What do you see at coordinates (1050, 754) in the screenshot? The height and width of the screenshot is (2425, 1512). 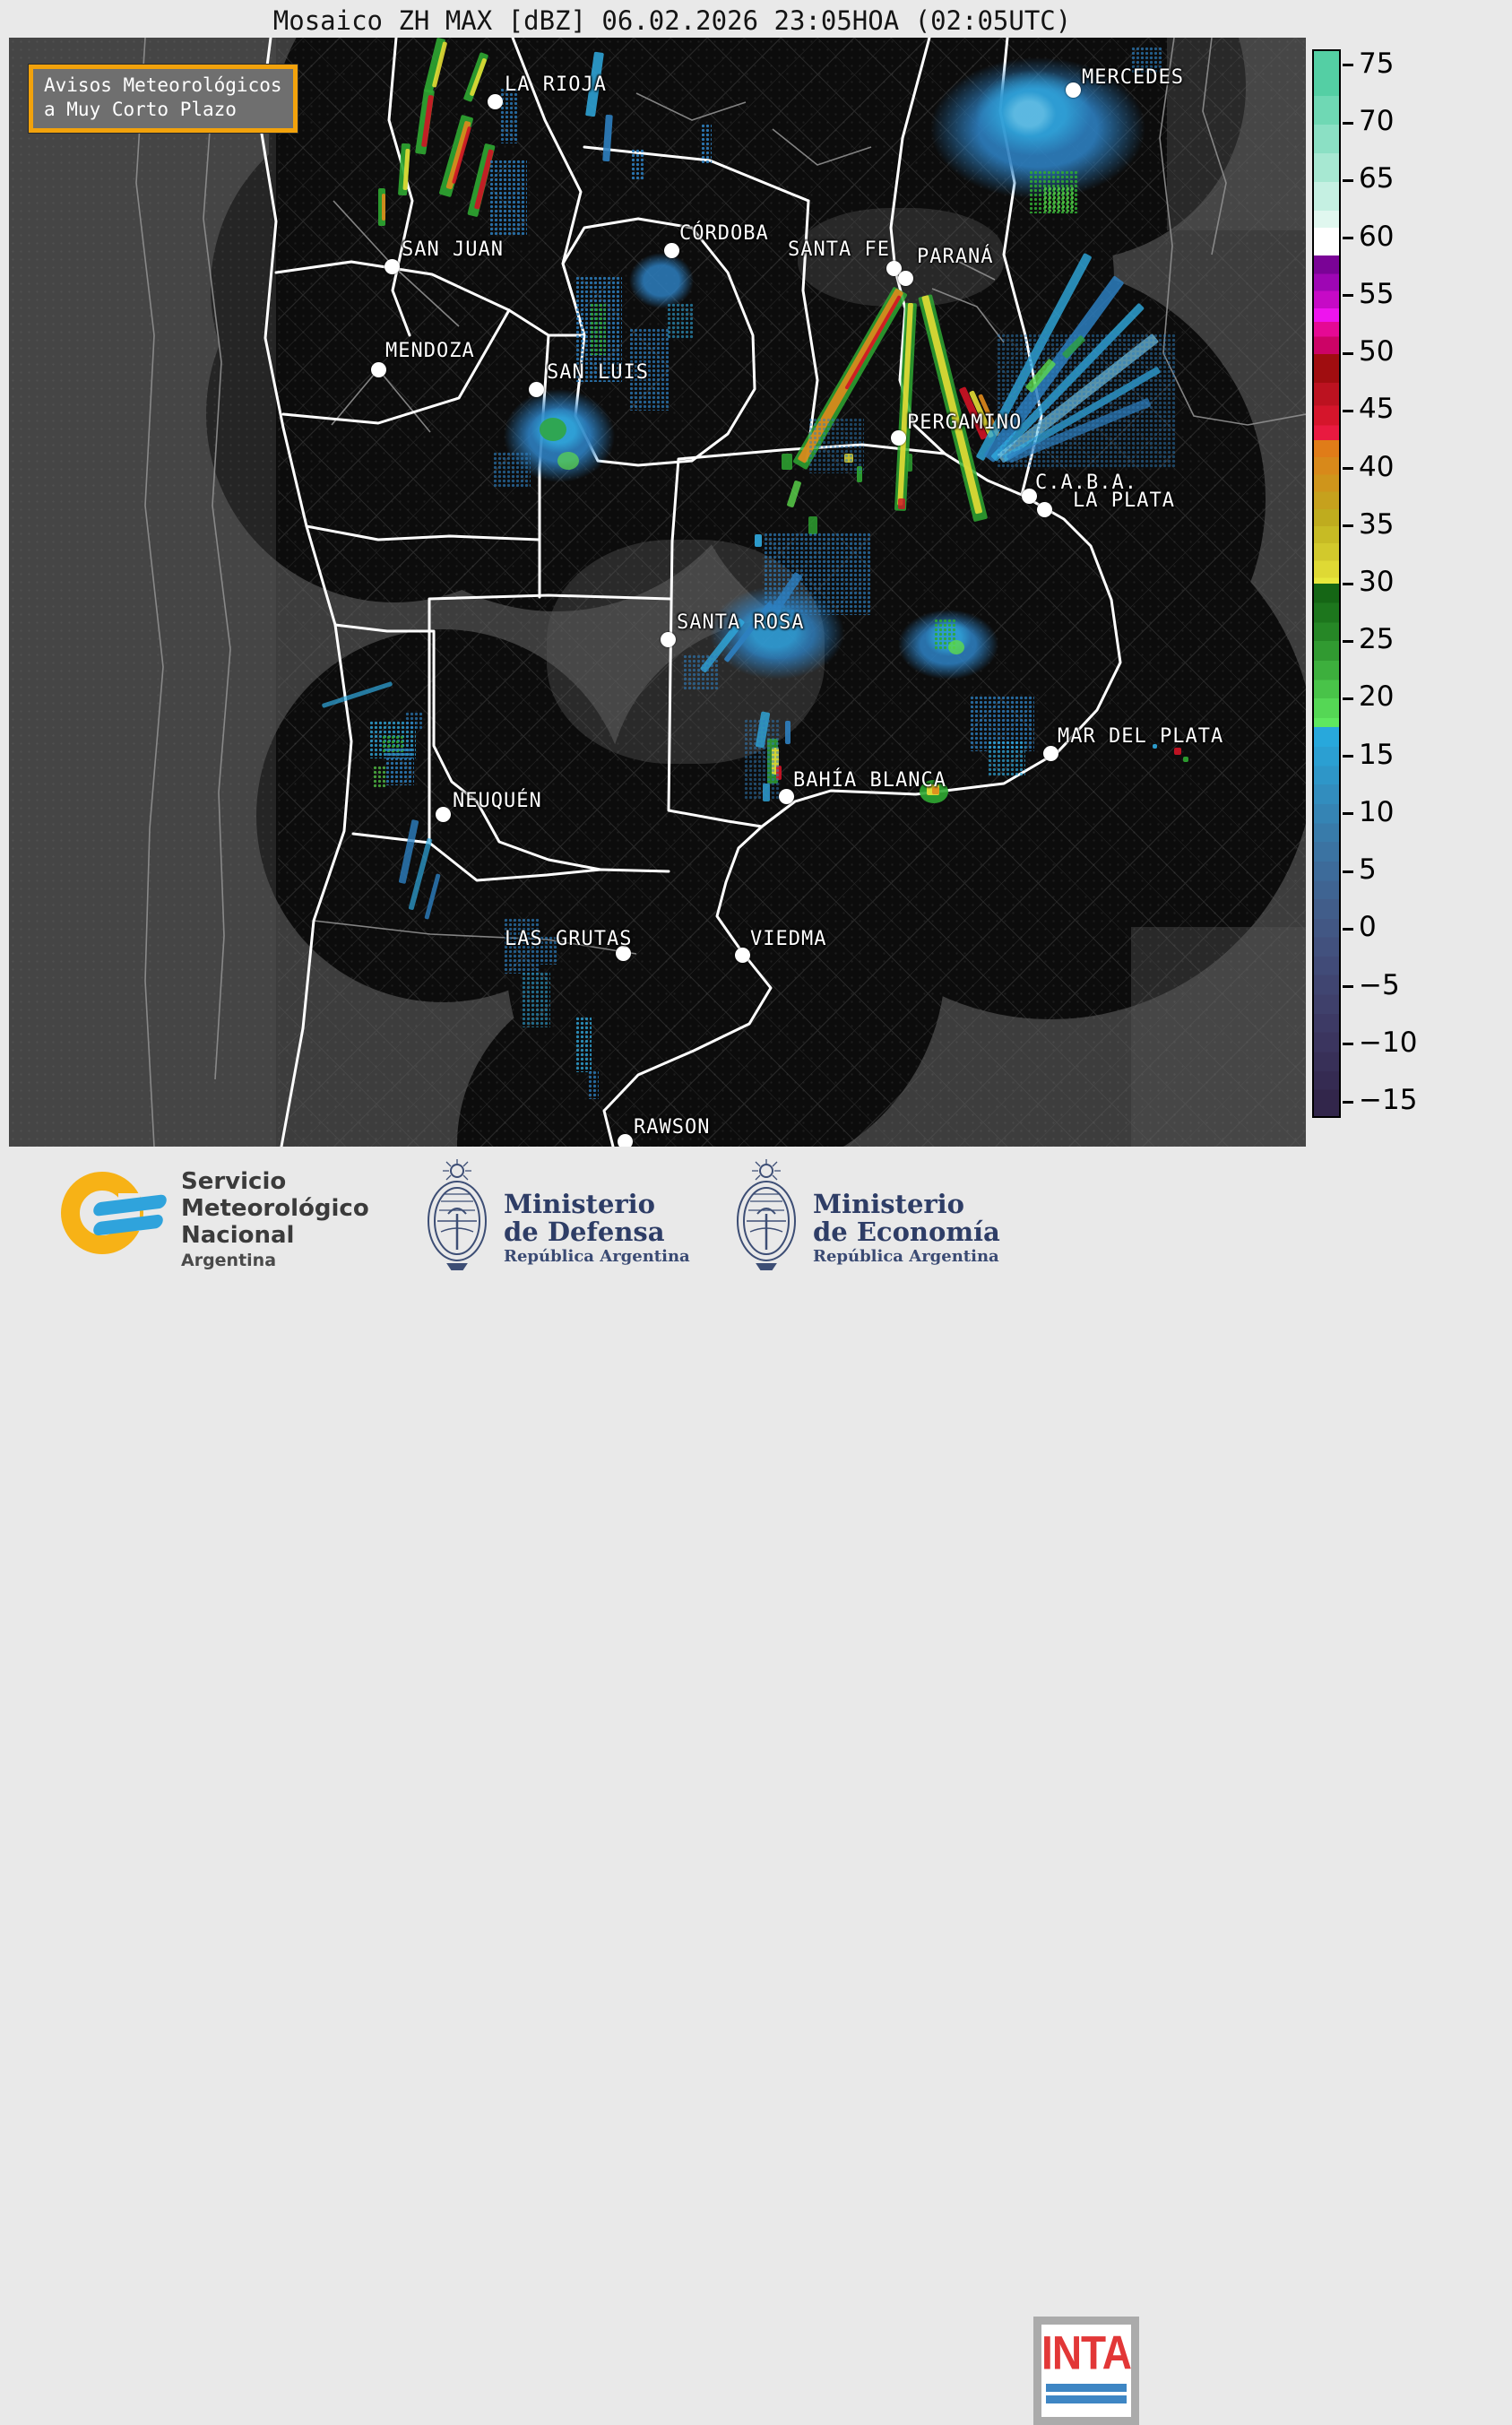 I see `city-dot-mar-del-plata` at bounding box center [1050, 754].